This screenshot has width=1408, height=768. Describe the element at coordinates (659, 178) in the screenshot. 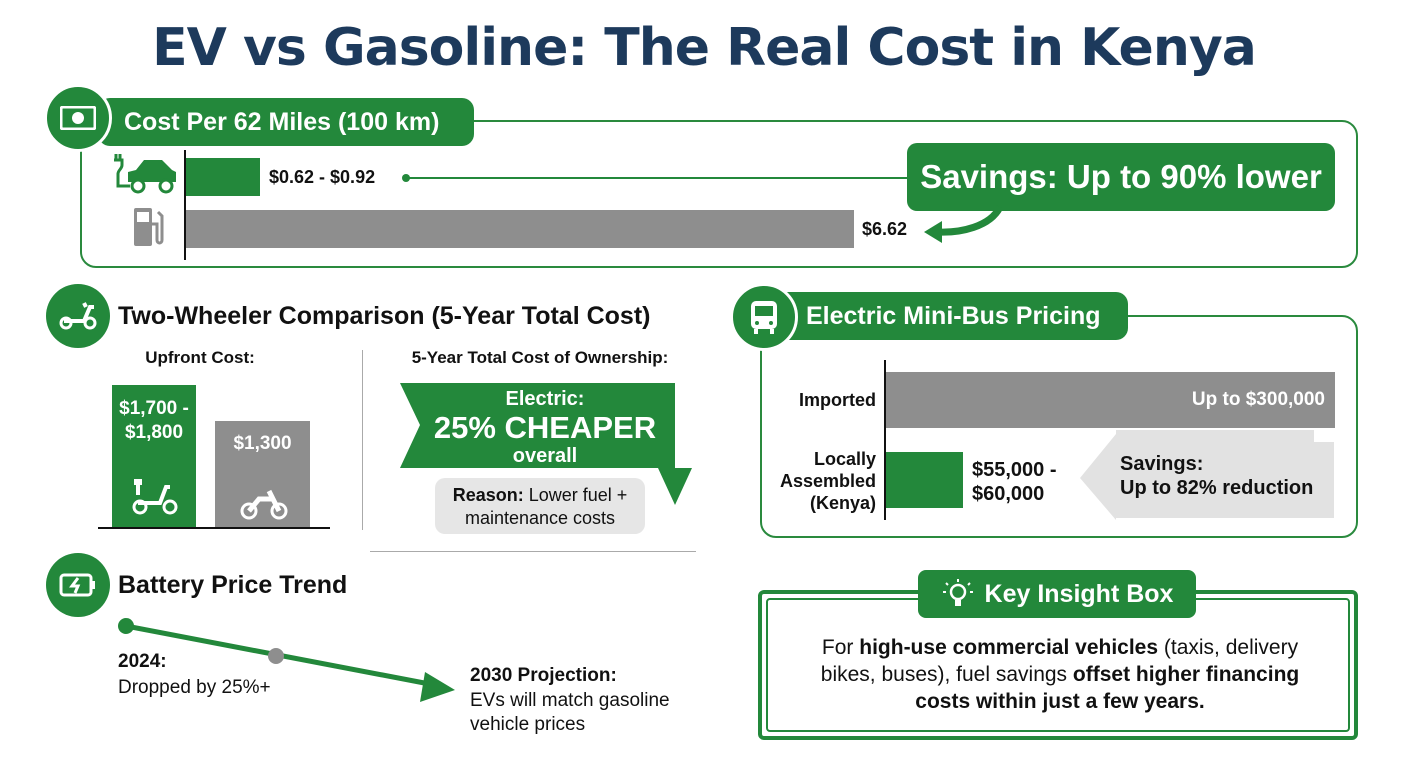

I see `connector-line` at that location.